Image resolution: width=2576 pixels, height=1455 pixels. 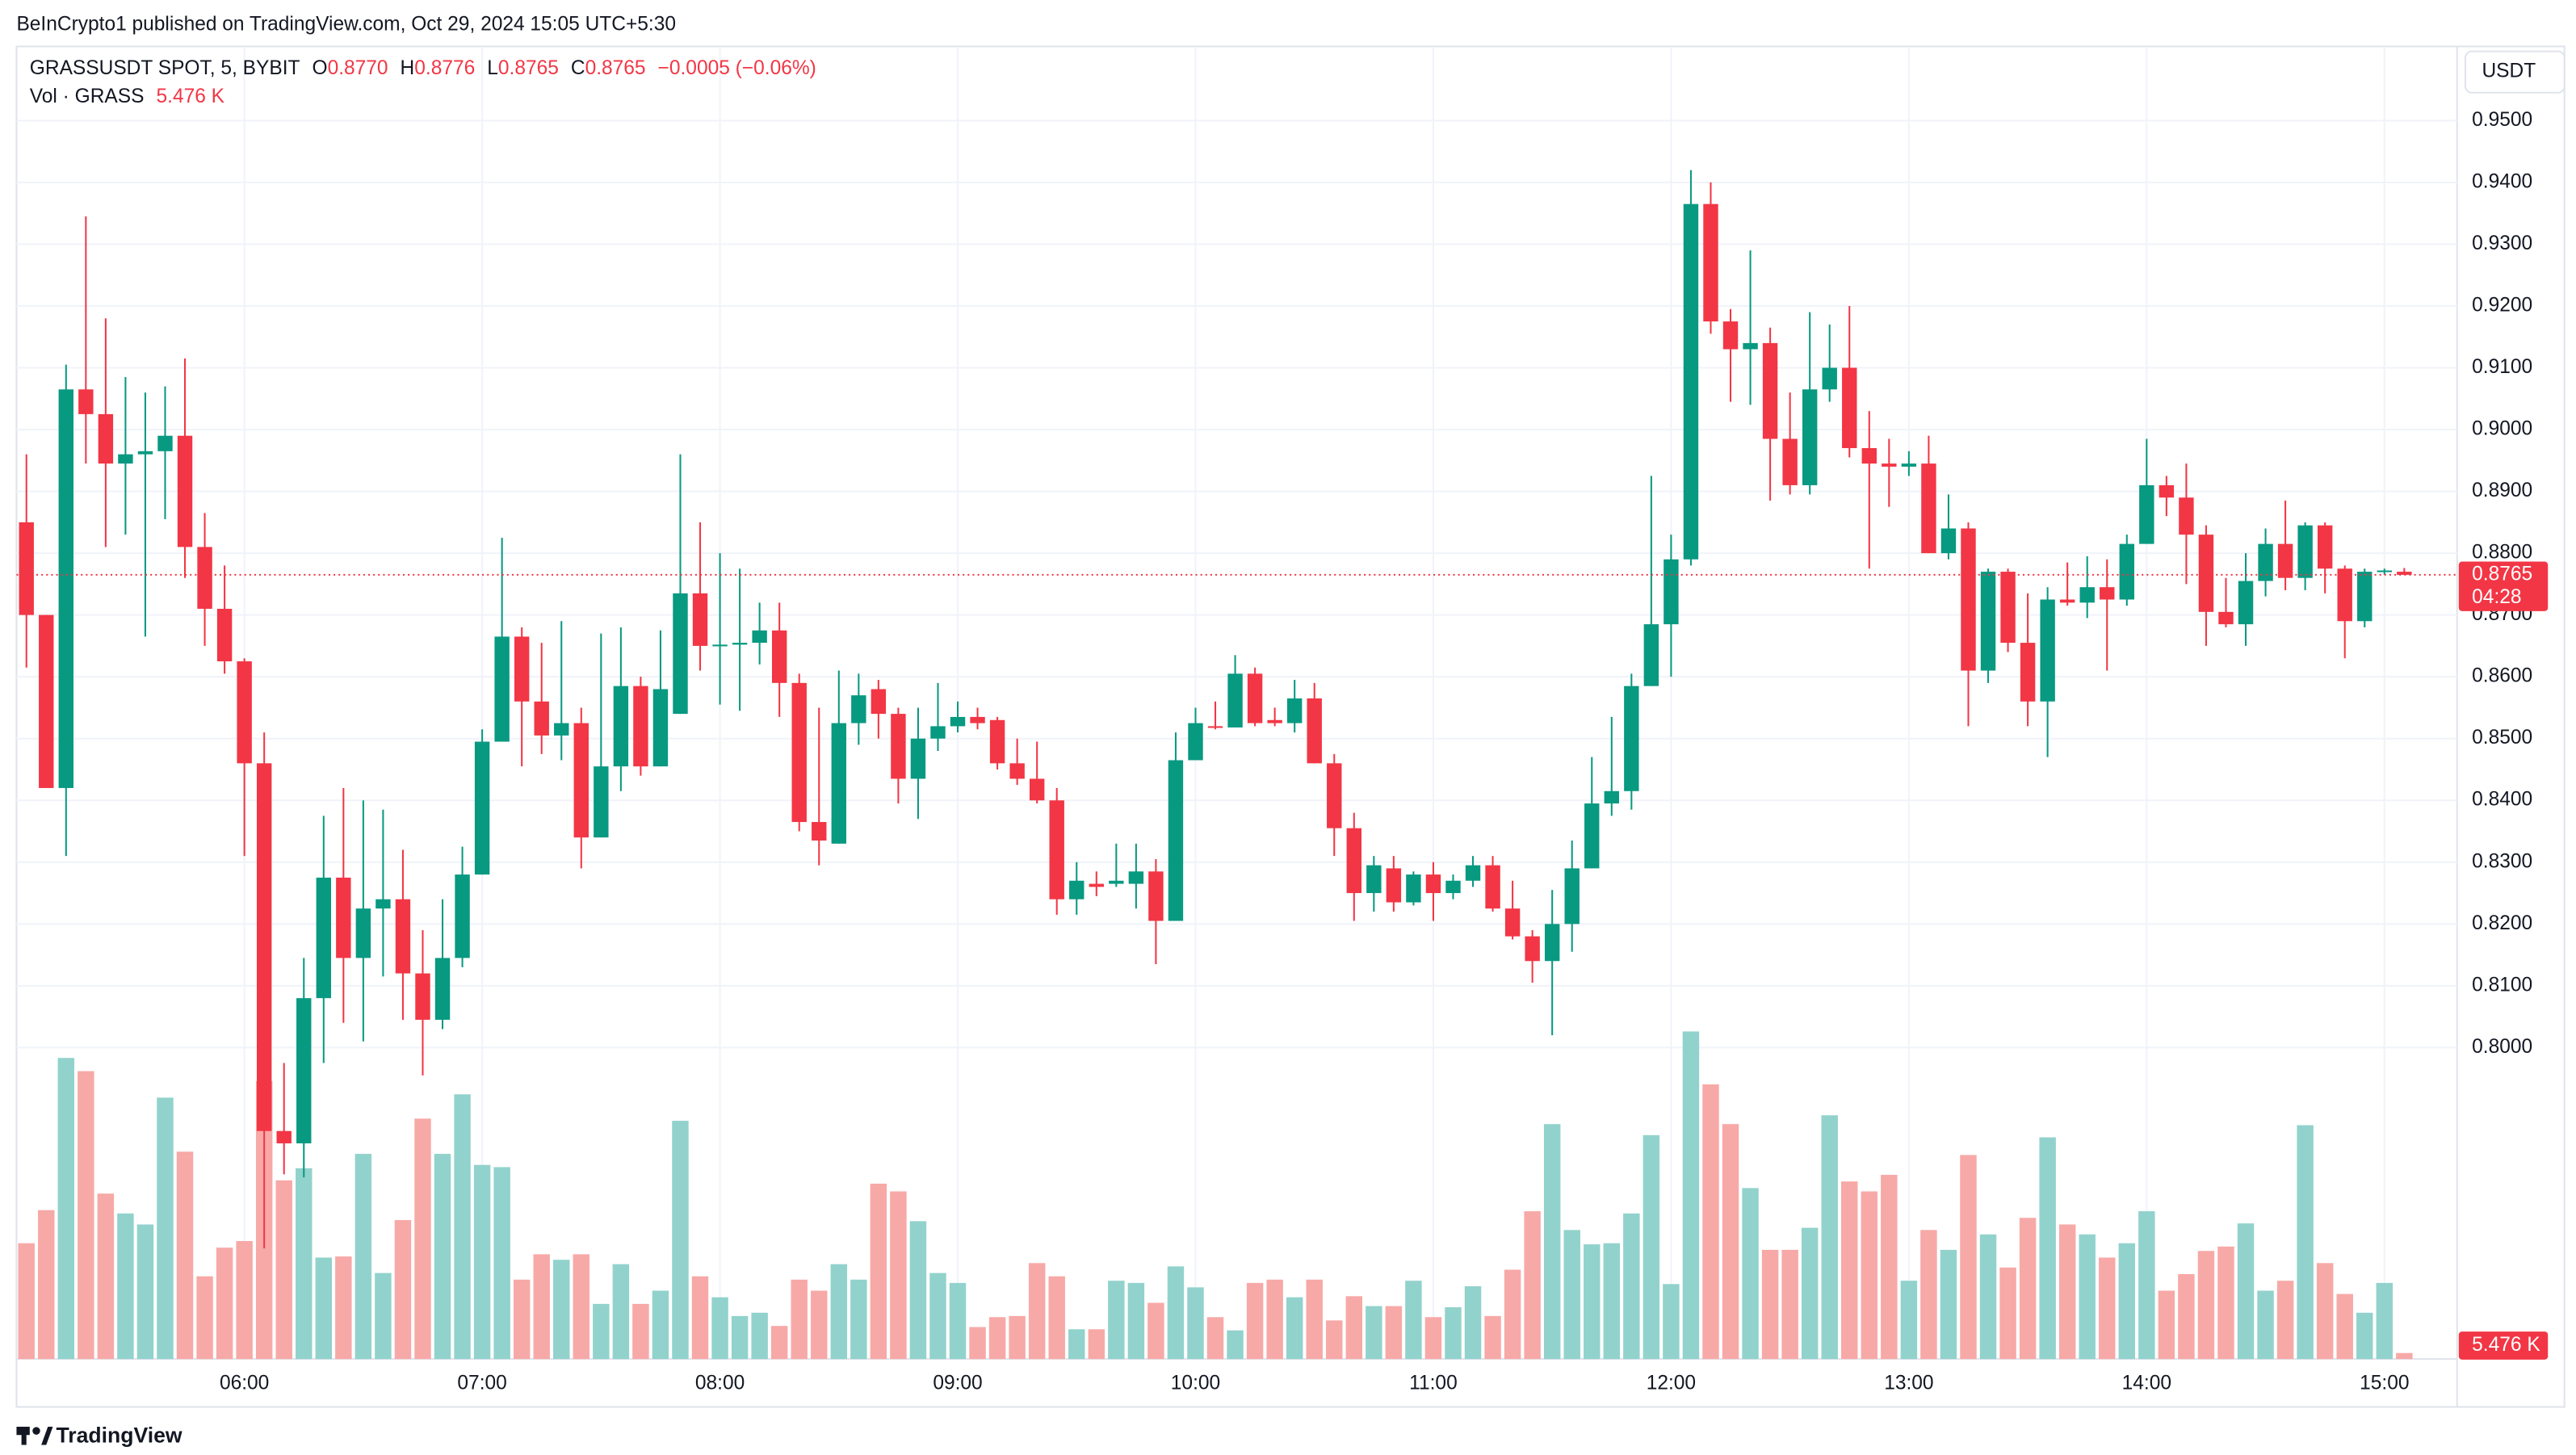 I want to click on unit-box, so click(x=2515, y=72).